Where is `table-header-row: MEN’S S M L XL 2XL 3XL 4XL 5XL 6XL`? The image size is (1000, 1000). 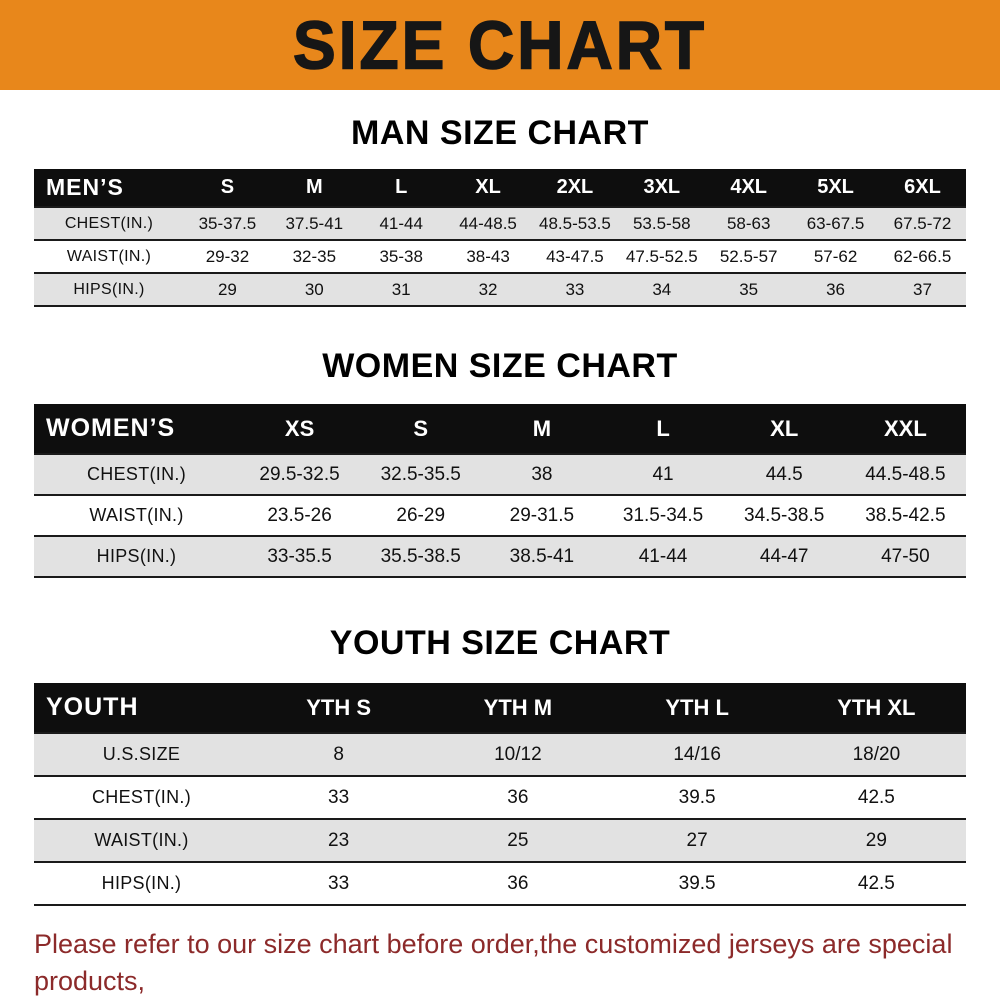
table-header-row: MEN’S S M L XL 2XL 3XL 4XL 5XL 6XL is located at coordinates (500, 188).